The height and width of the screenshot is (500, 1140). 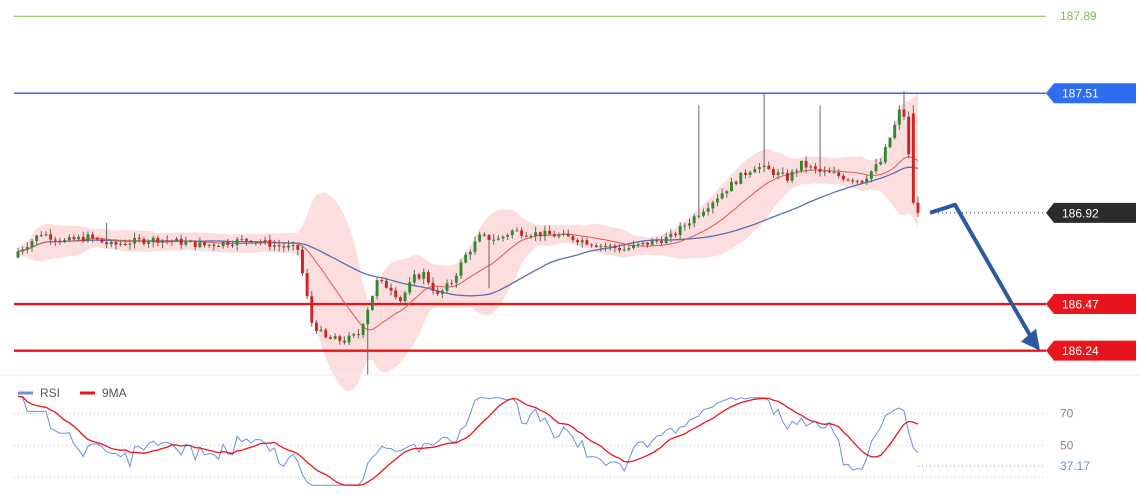 What do you see at coordinates (984, 276) in the screenshot?
I see `forecast-arrow-layer` at bounding box center [984, 276].